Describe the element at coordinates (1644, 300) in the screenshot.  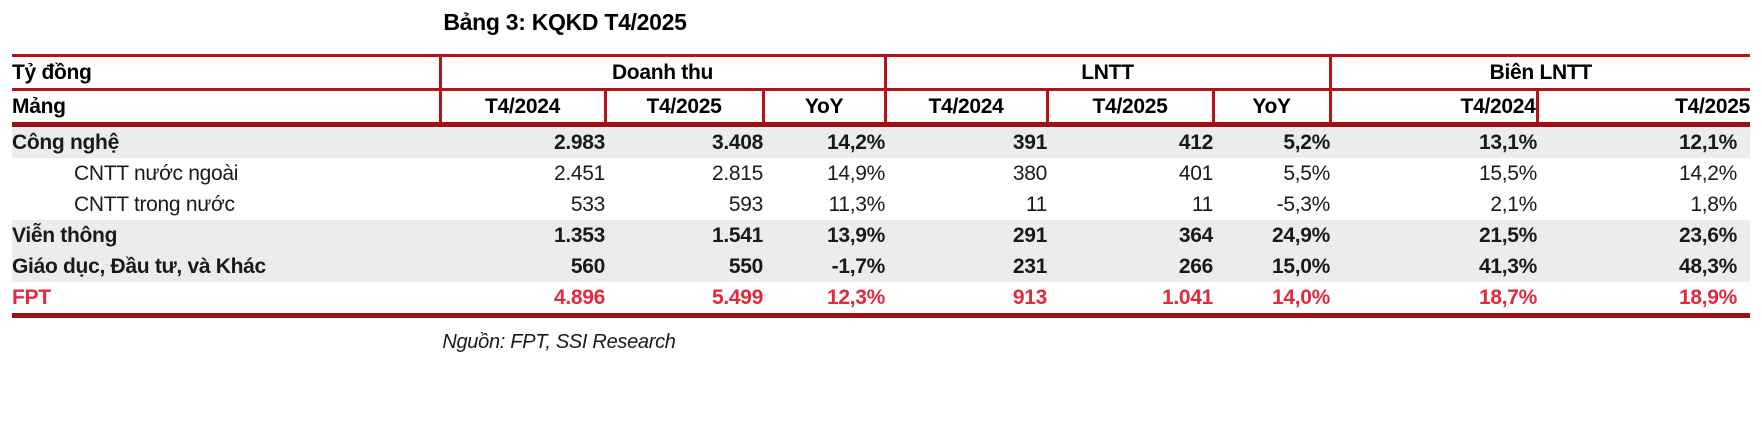
I see `value-cell: 18,9%` at that location.